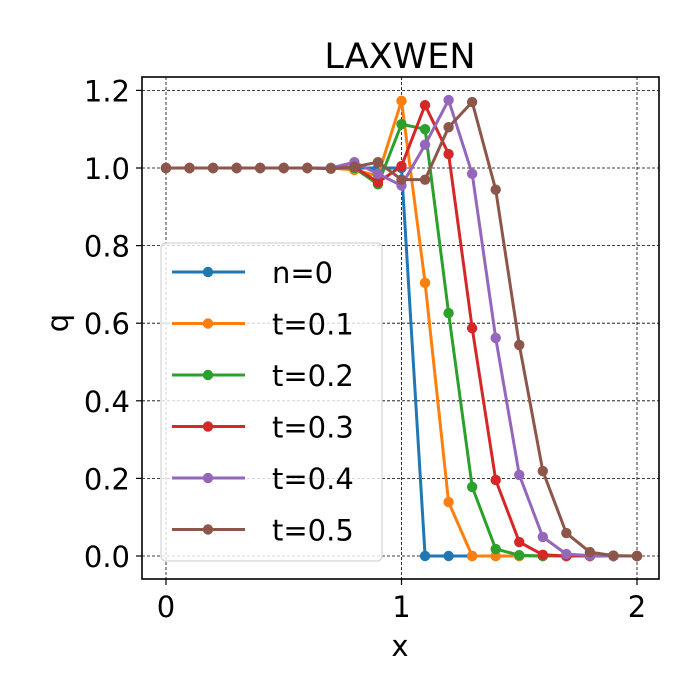 The height and width of the screenshot is (700, 700). What do you see at coordinates (637, 607) in the screenshot?
I see `x-tick-label: 2` at bounding box center [637, 607].